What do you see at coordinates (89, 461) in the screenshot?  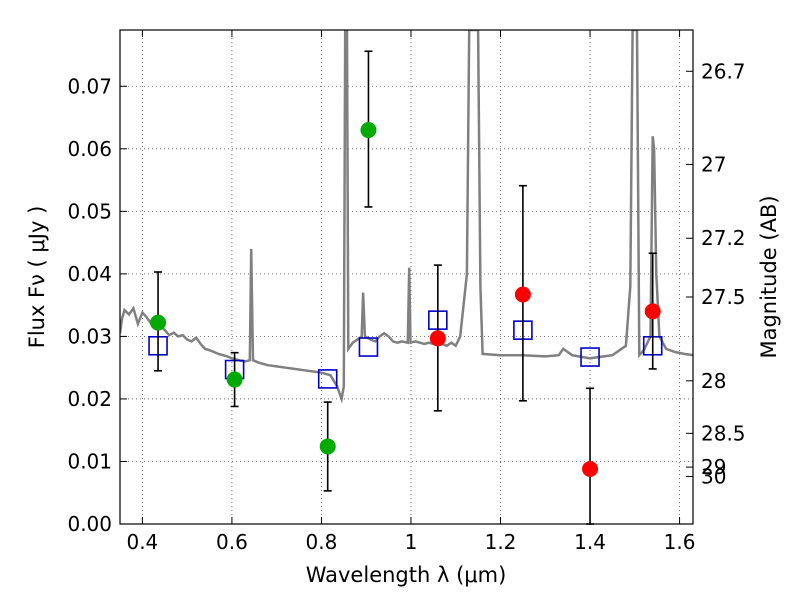 I see `y-tick-label: 0.01` at bounding box center [89, 461].